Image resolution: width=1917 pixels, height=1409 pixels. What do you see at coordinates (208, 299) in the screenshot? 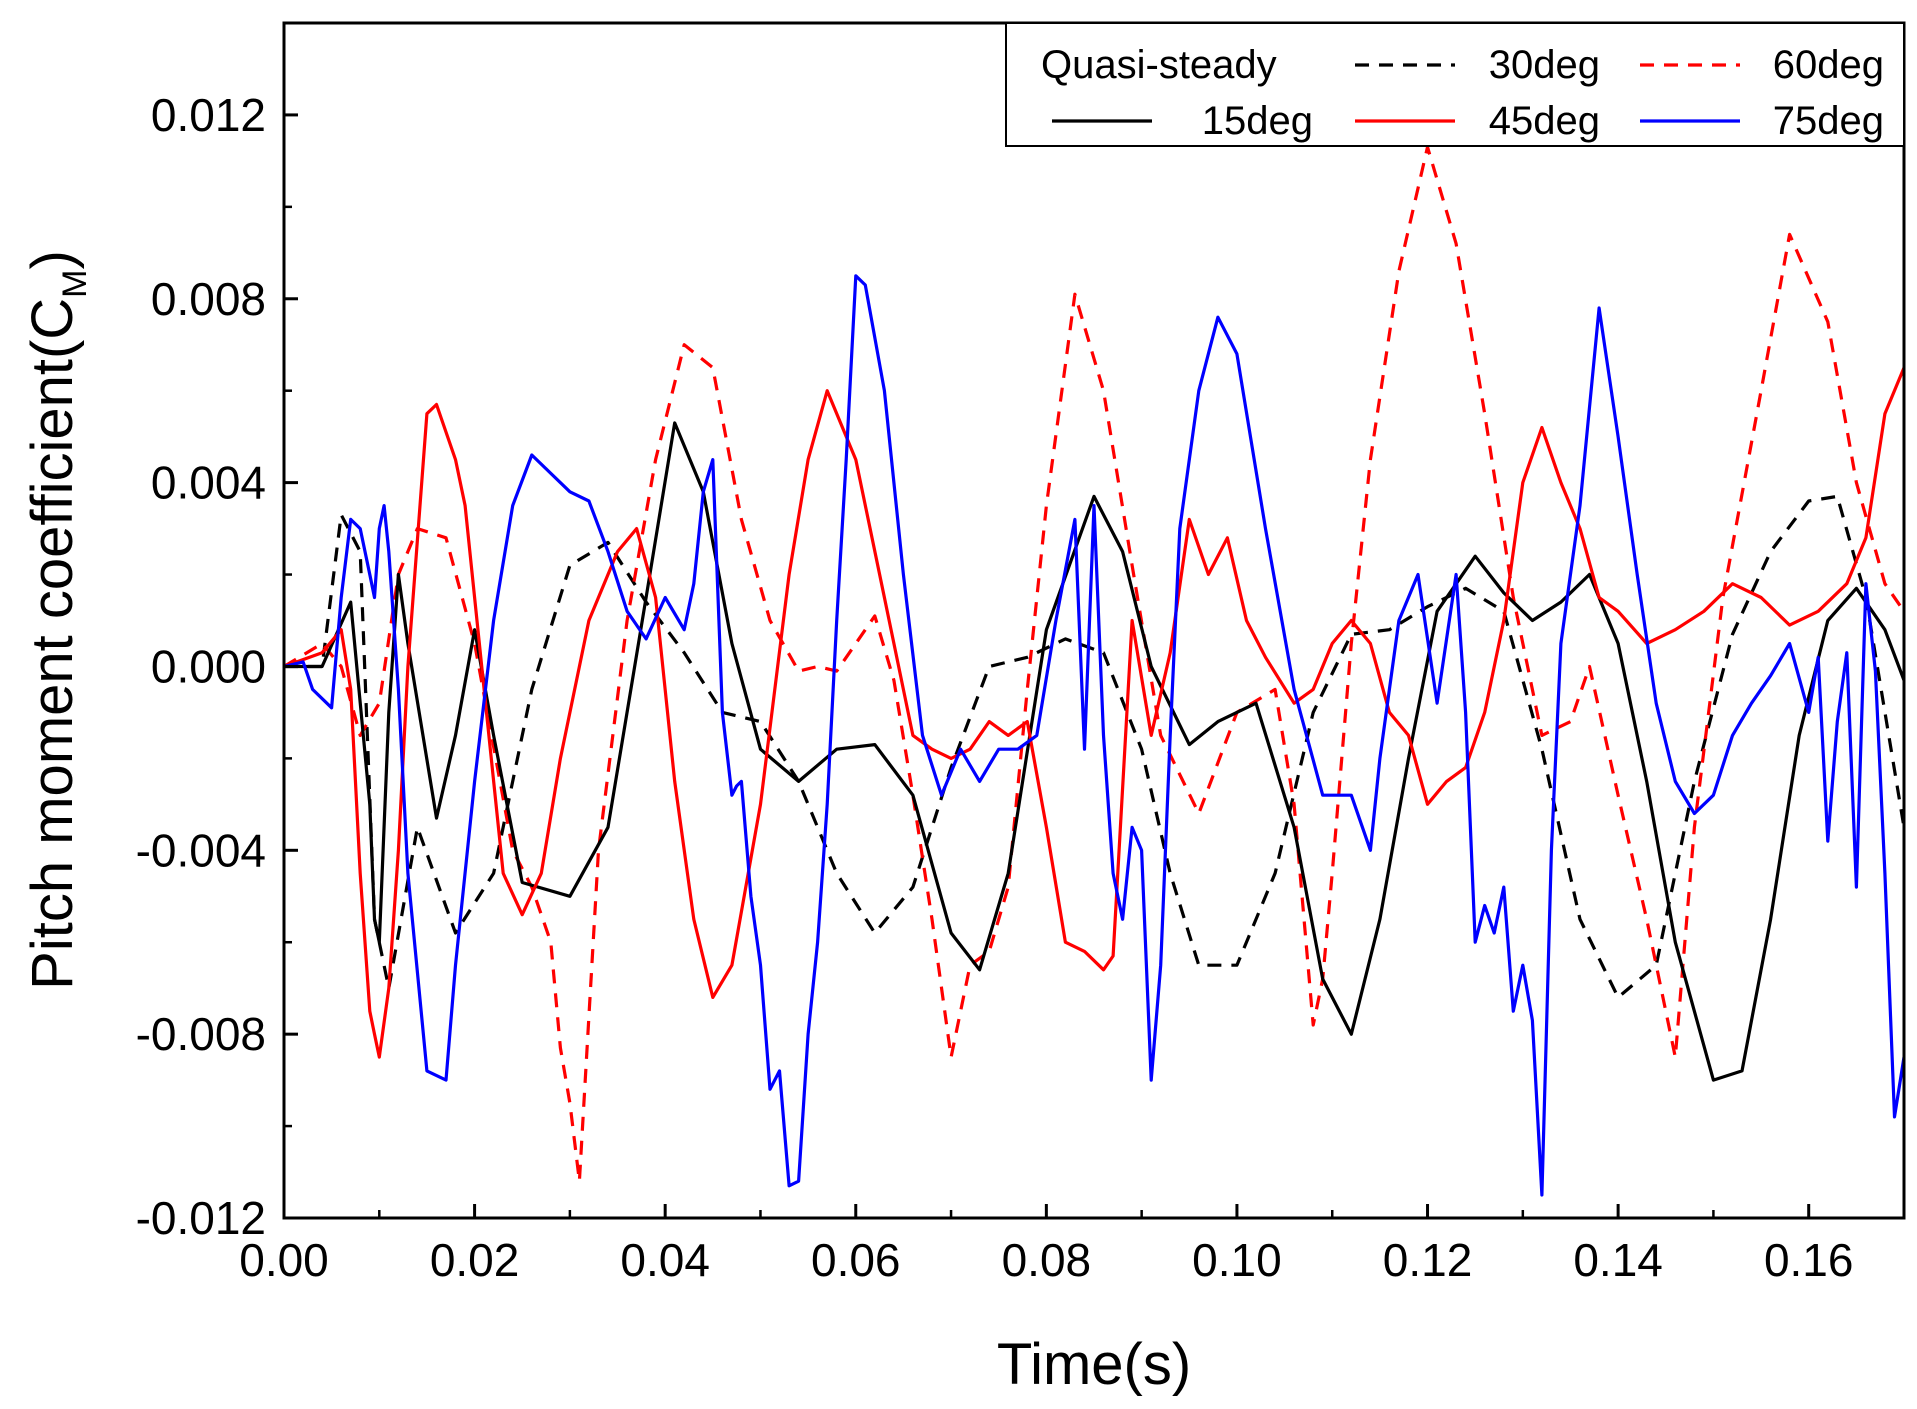
I see `y-tick-label: 0.008` at bounding box center [208, 299].